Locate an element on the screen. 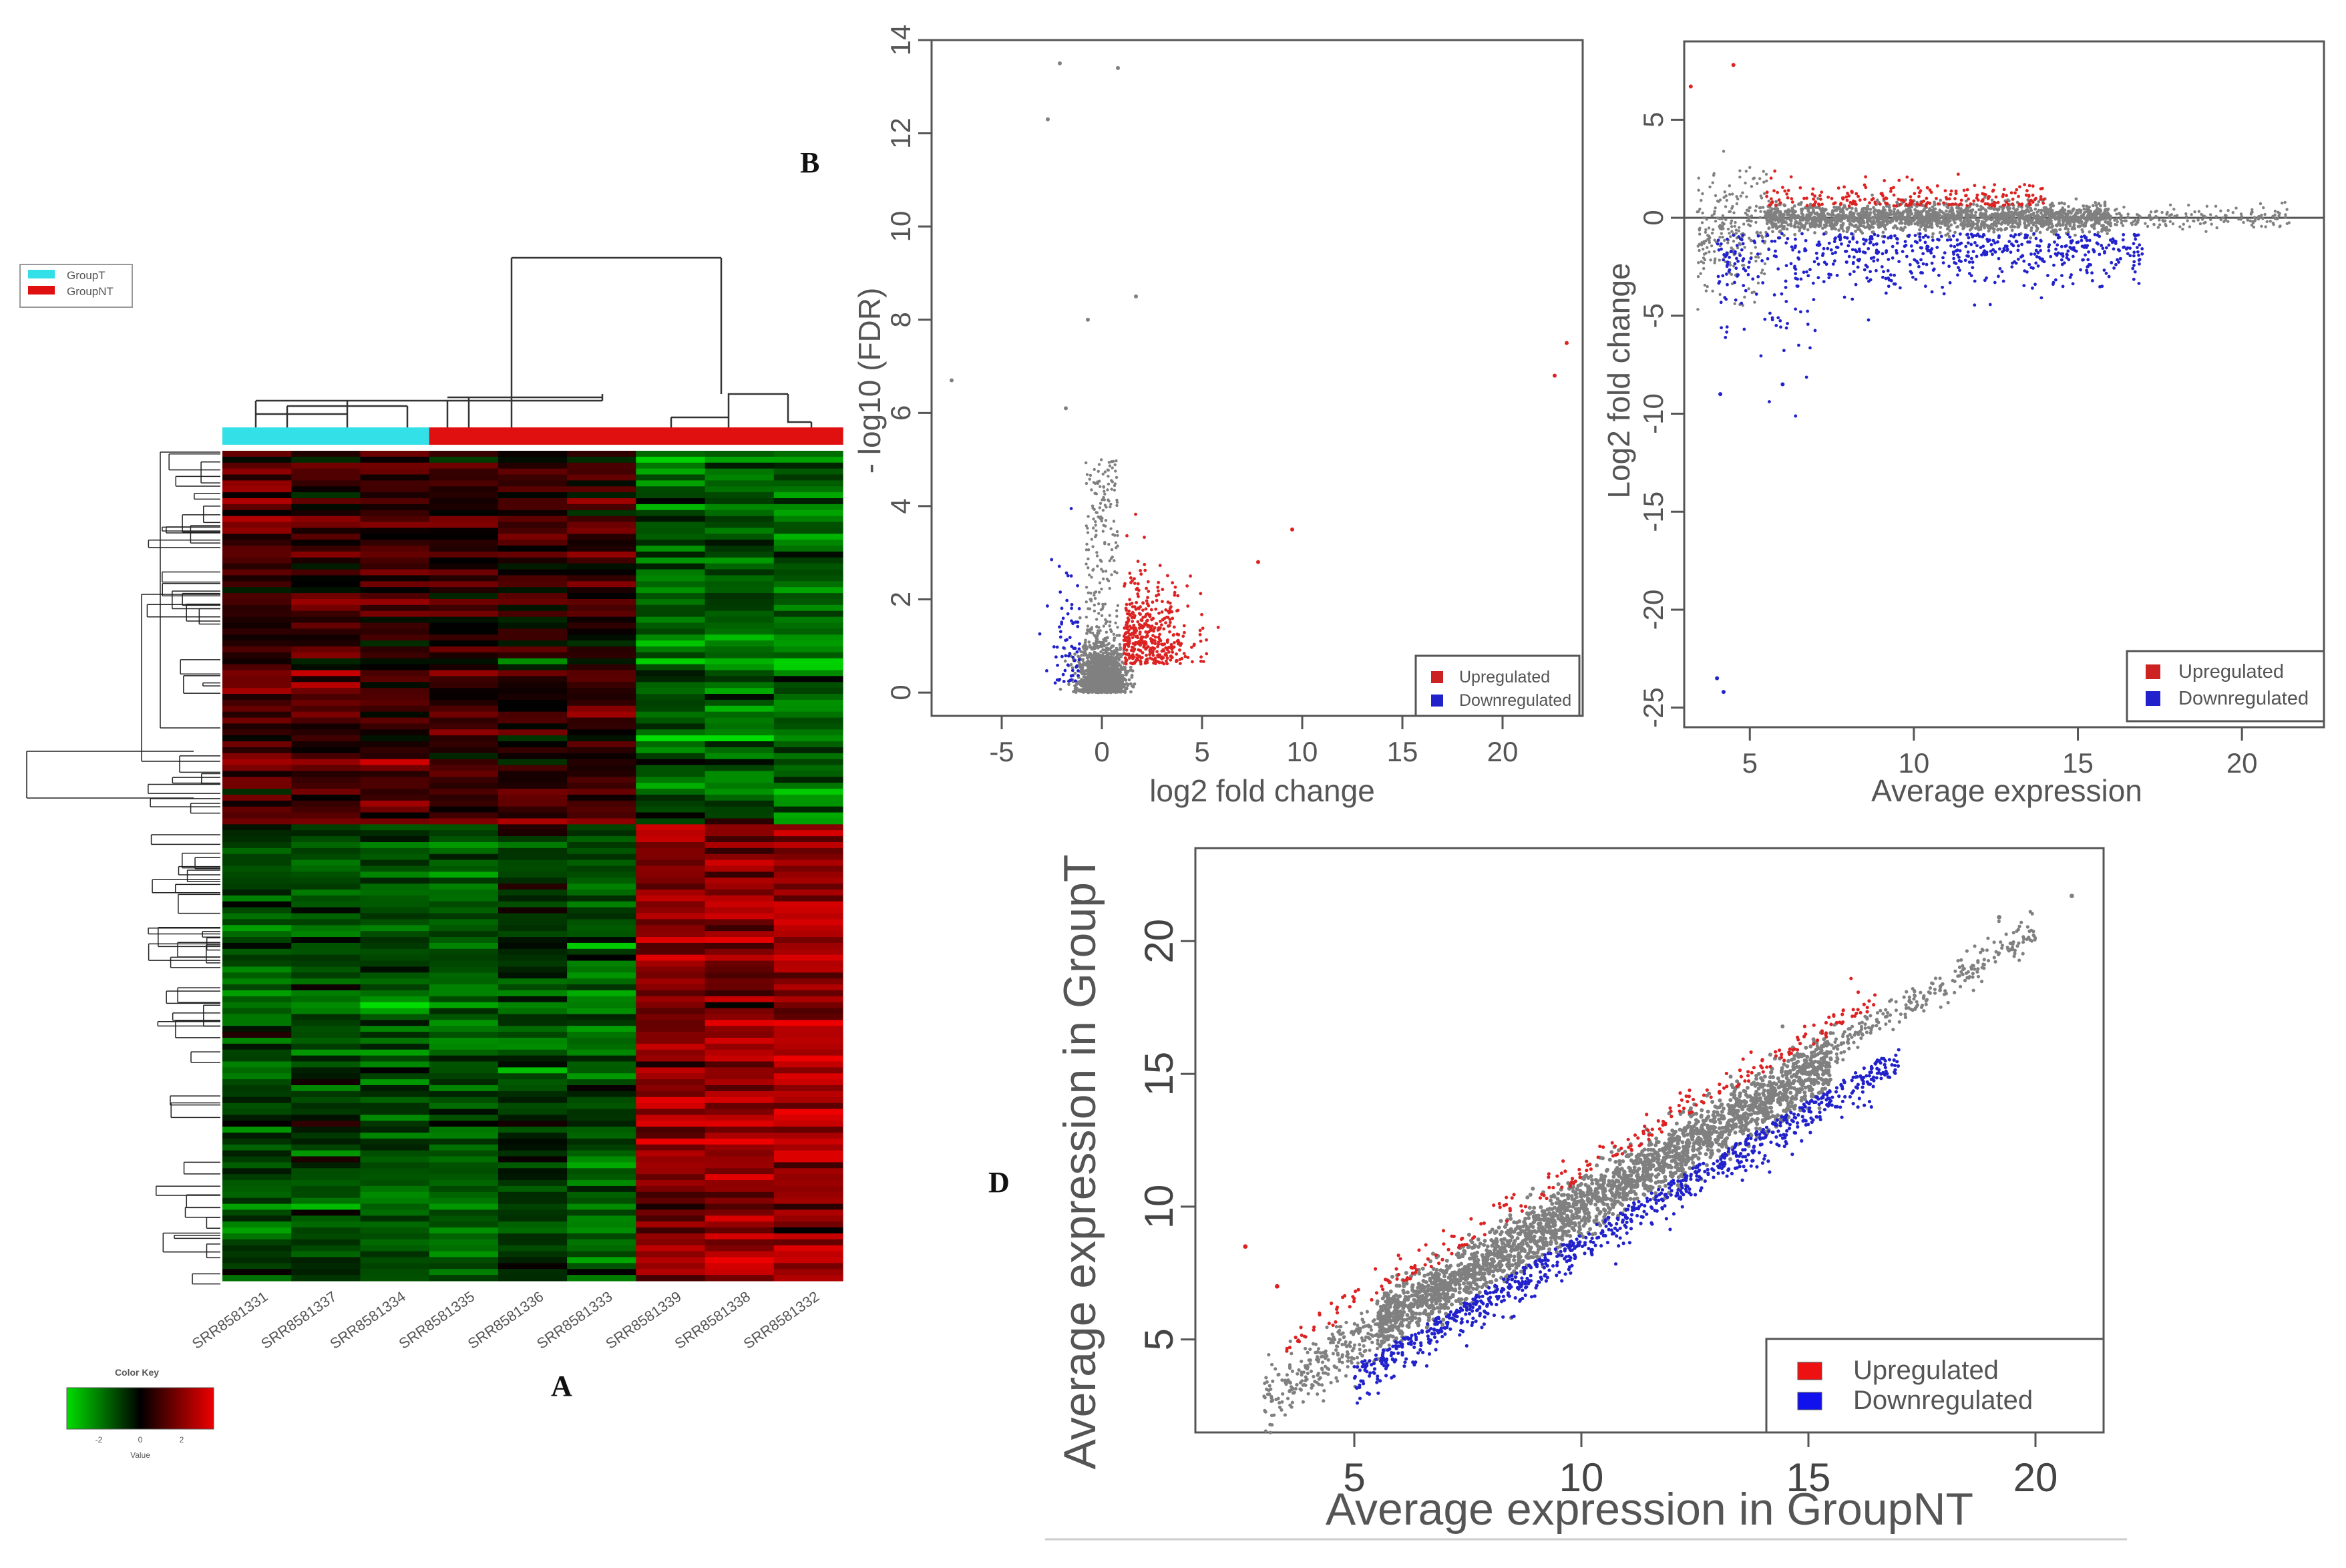 The height and width of the screenshot is (1568, 2346). color-key-tick: 2 is located at coordinates (182, 1439).